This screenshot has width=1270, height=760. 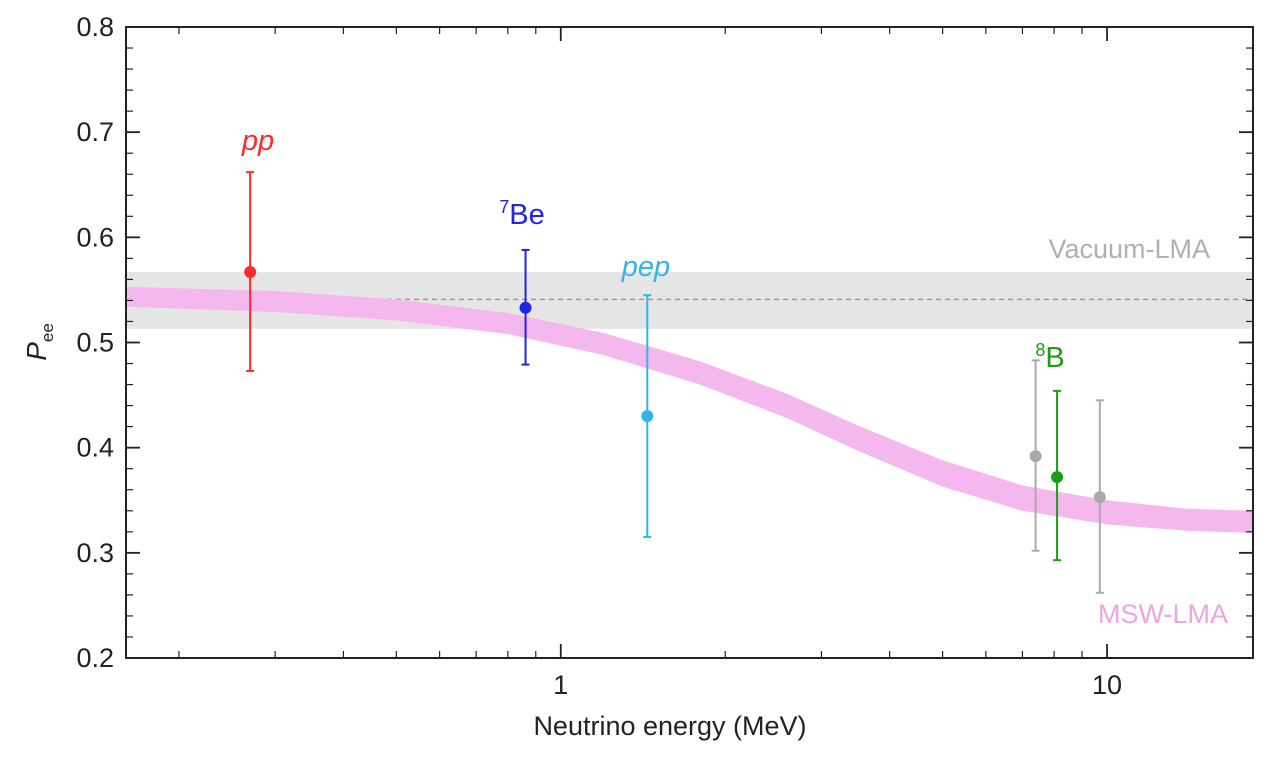 I want to click on y-tick-label: 0.6, so click(x=95, y=237).